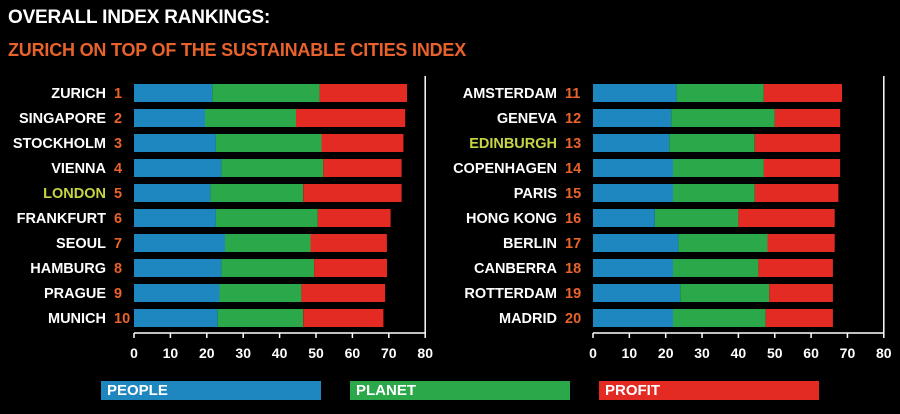  I want to click on bar-profit-madrid, so click(799, 318).